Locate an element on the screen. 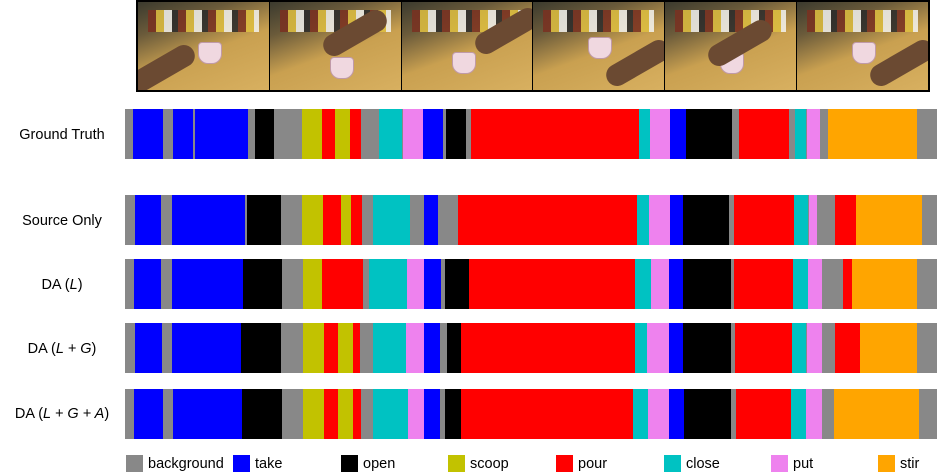 The width and height of the screenshot is (952, 476). legend-item-close: close is located at coordinates (692, 463).